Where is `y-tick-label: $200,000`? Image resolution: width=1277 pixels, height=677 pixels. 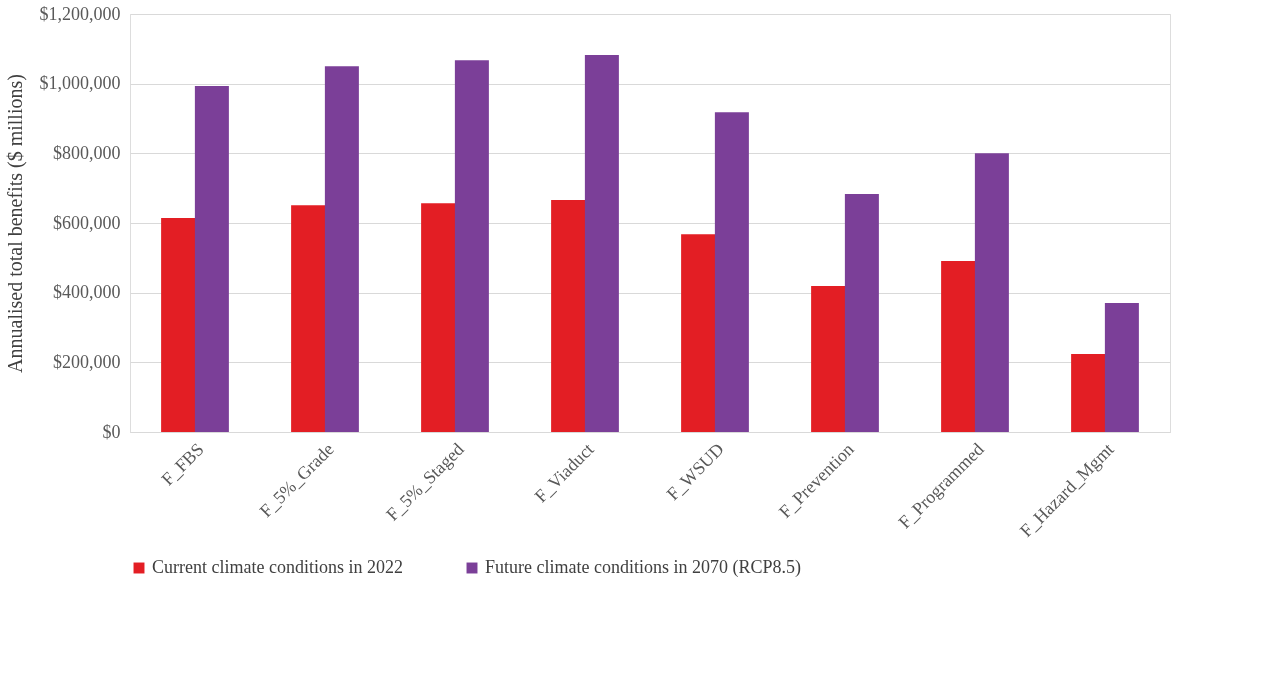 y-tick-label: $200,000 is located at coordinates (87, 361).